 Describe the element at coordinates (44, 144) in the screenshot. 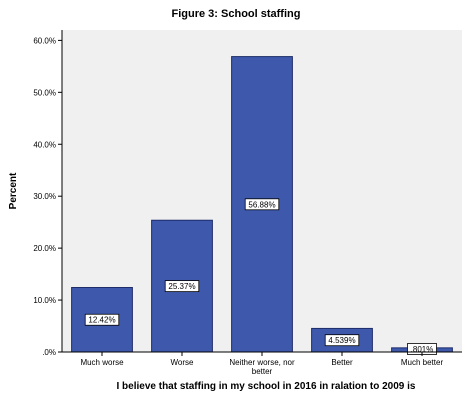

I see `y-tick-label: 40.0%` at that location.